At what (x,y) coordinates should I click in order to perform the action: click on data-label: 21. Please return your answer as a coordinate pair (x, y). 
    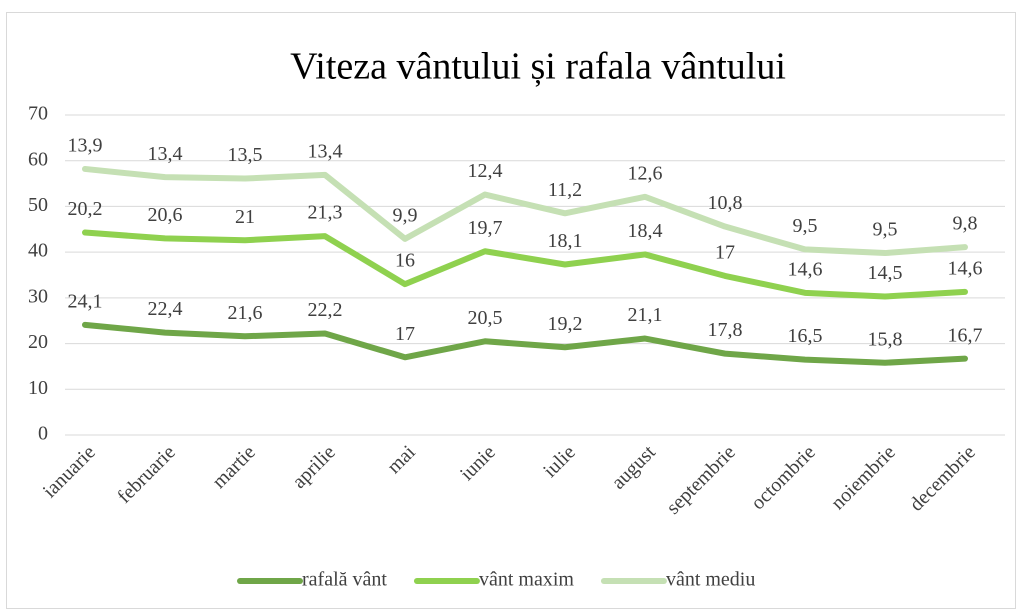
    Looking at the image, I should click on (245, 217).